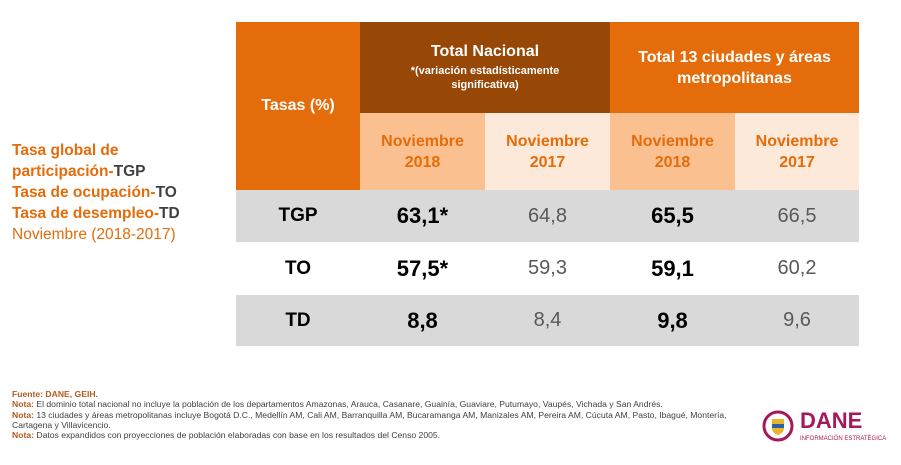 This screenshot has width=901, height=465. What do you see at coordinates (298, 216) in the screenshot?
I see `row-label: TGP` at bounding box center [298, 216].